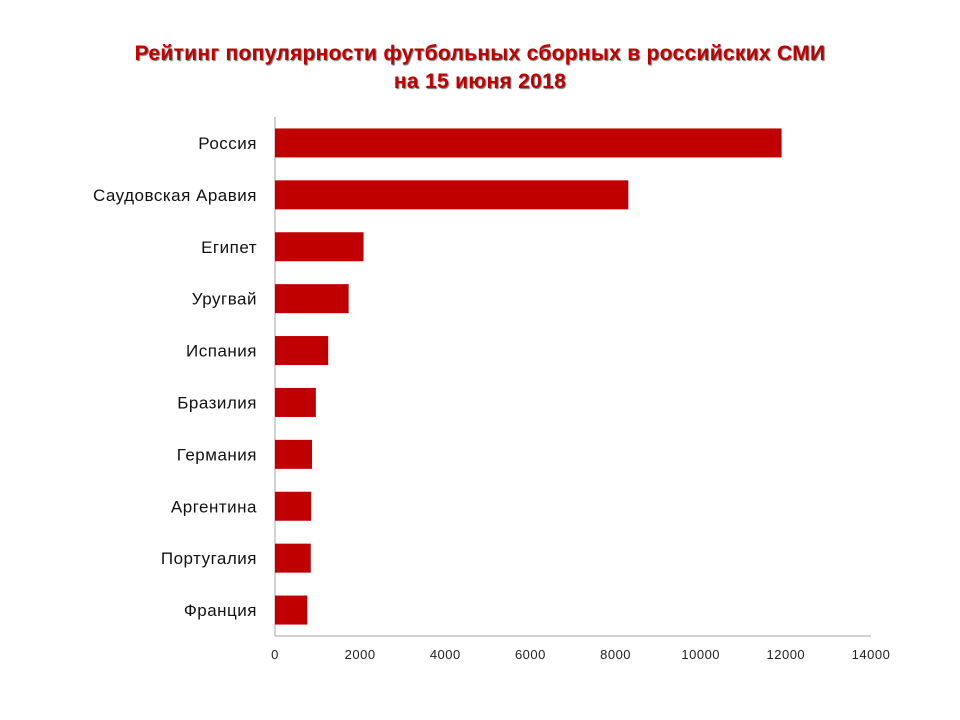 The image size is (960, 720). I want to click on x-tick-label-5: 10000, so click(700, 654).